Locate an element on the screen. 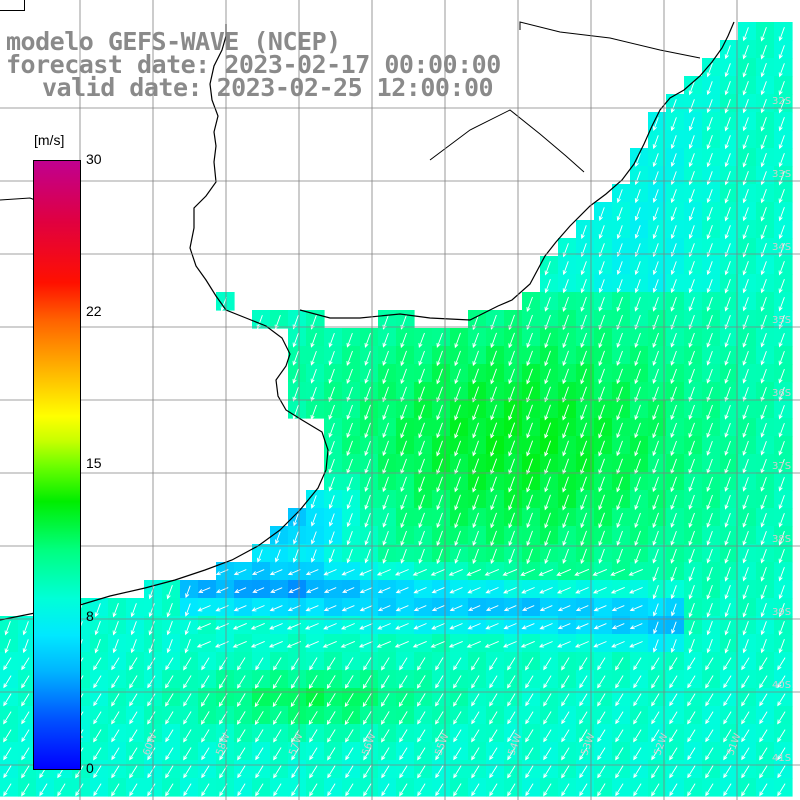 The height and width of the screenshot is (800, 800). latitude-labels: 32S 33S 34S 35S 36S 37S 38S 39S 40S 41S is located at coordinates (781, 430).